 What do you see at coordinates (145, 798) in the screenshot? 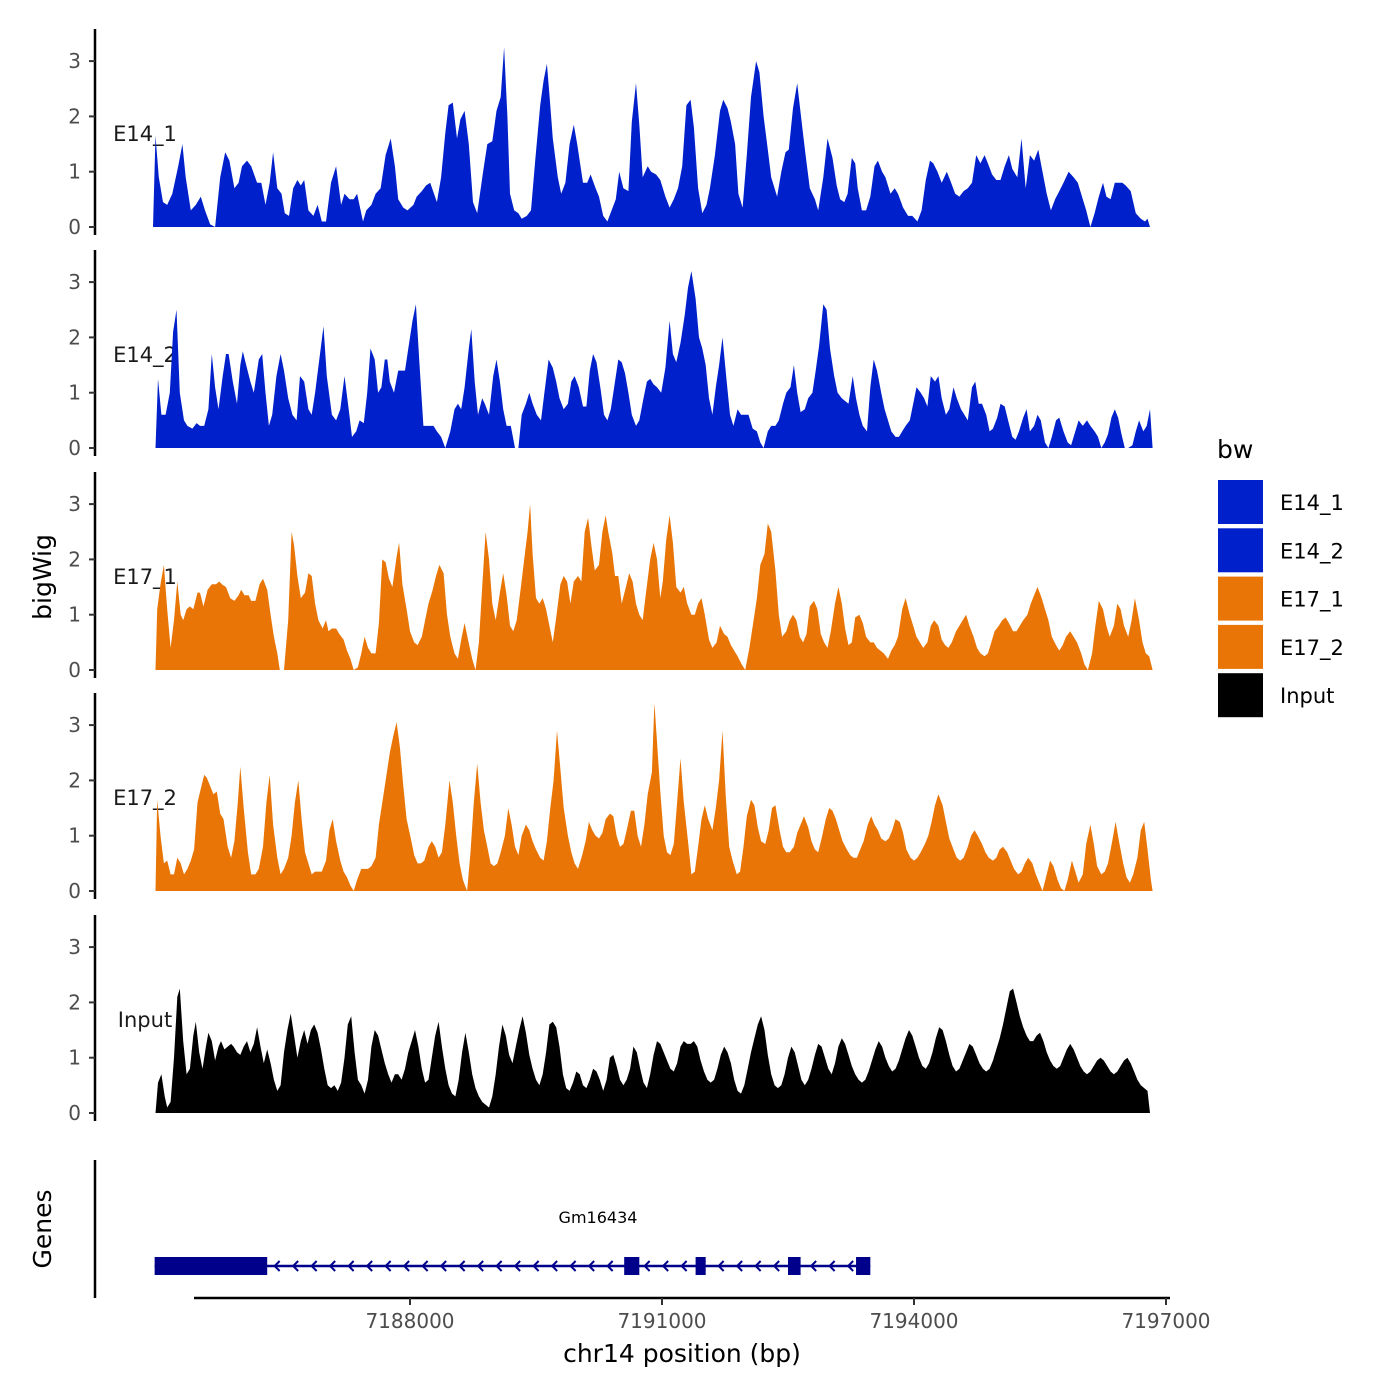
I see `track-label: E17_2` at bounding box center [145, 798].